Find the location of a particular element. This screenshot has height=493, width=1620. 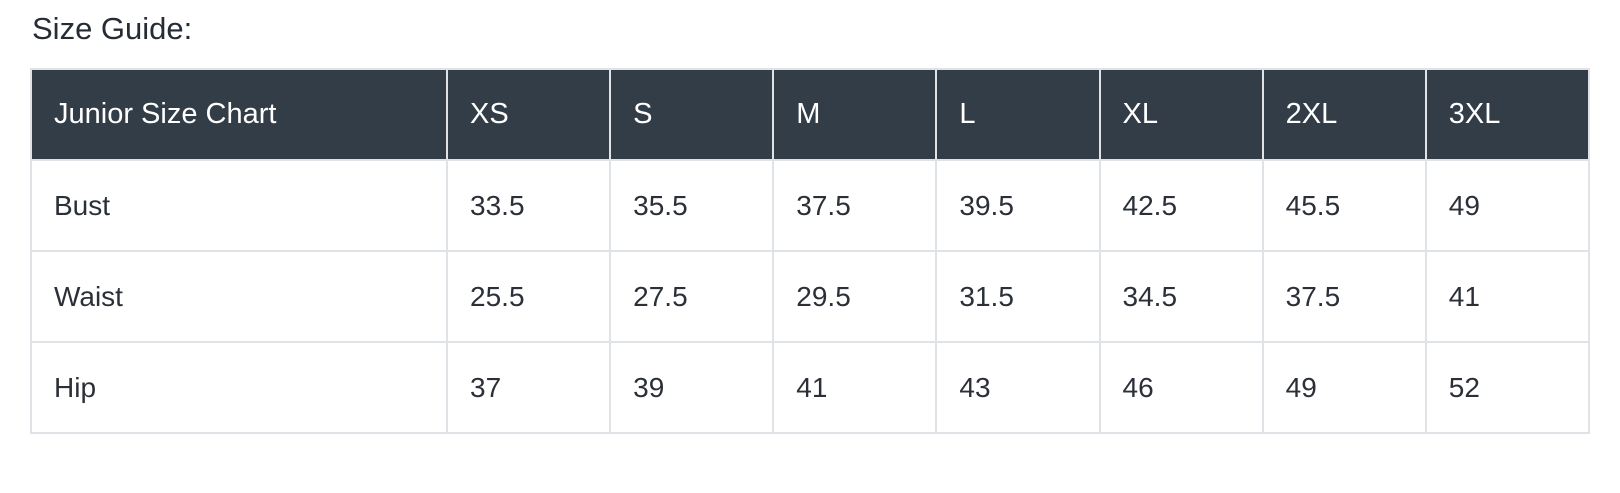

header-cell-m: M is located at coordinates (855, 114).